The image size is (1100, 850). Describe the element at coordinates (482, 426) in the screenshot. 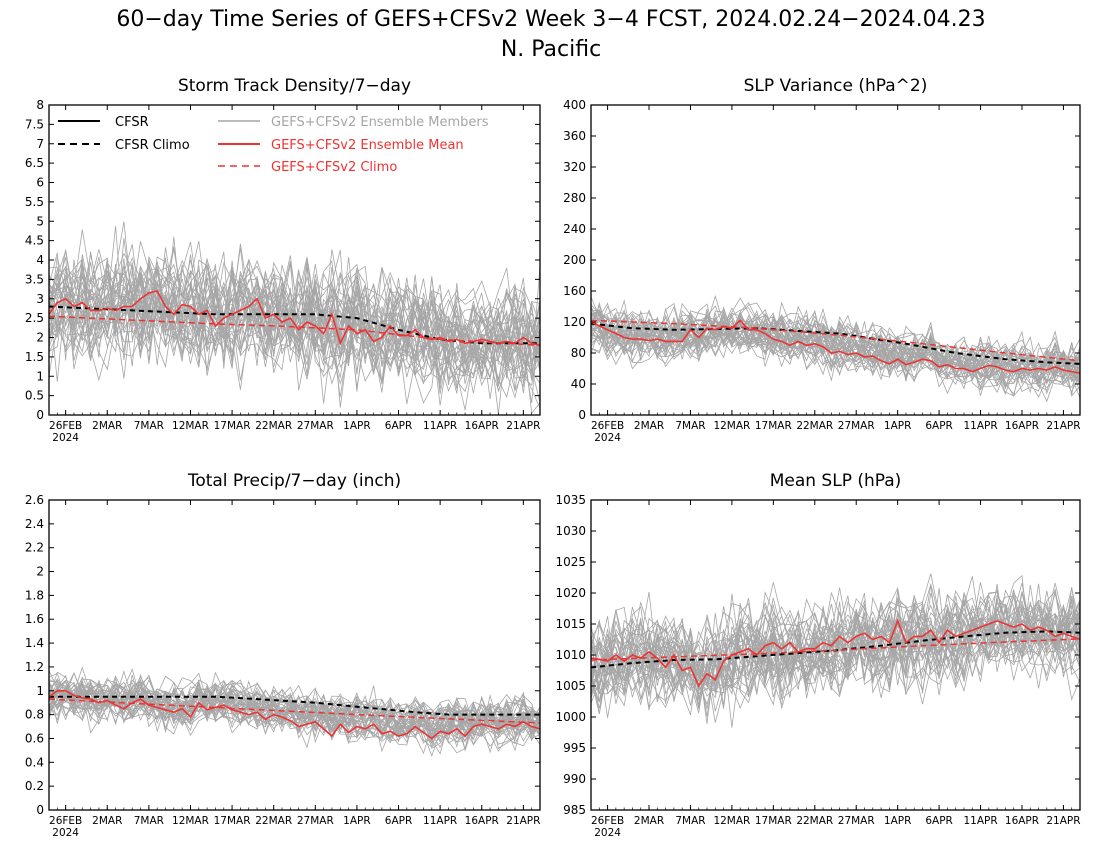

I see `x-tick-label: 16APR` at that location.